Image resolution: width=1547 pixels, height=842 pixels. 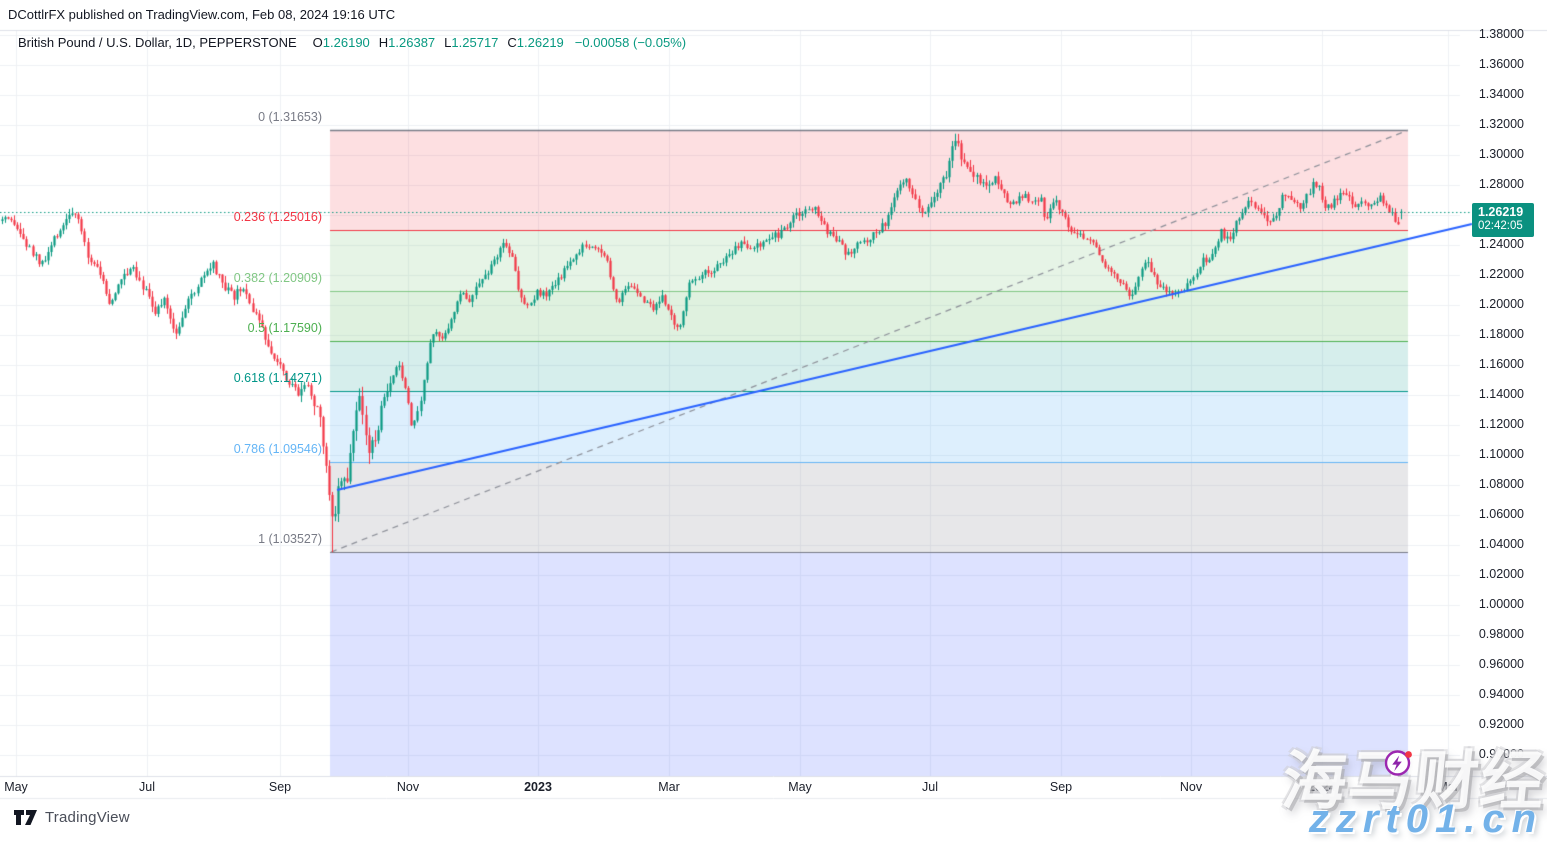 I want to click on price-tick-1.38000: 1.38000, so click(x=1501, y=34).